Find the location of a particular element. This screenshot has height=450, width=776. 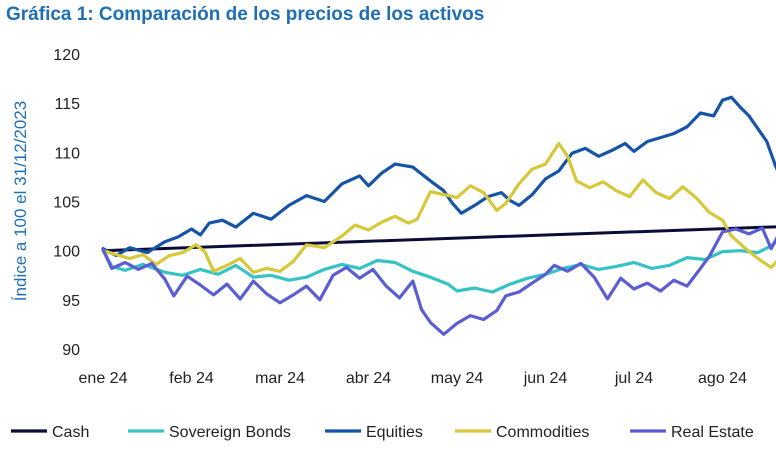

y-tick-label: 105 is located at coordinates (66, 203).